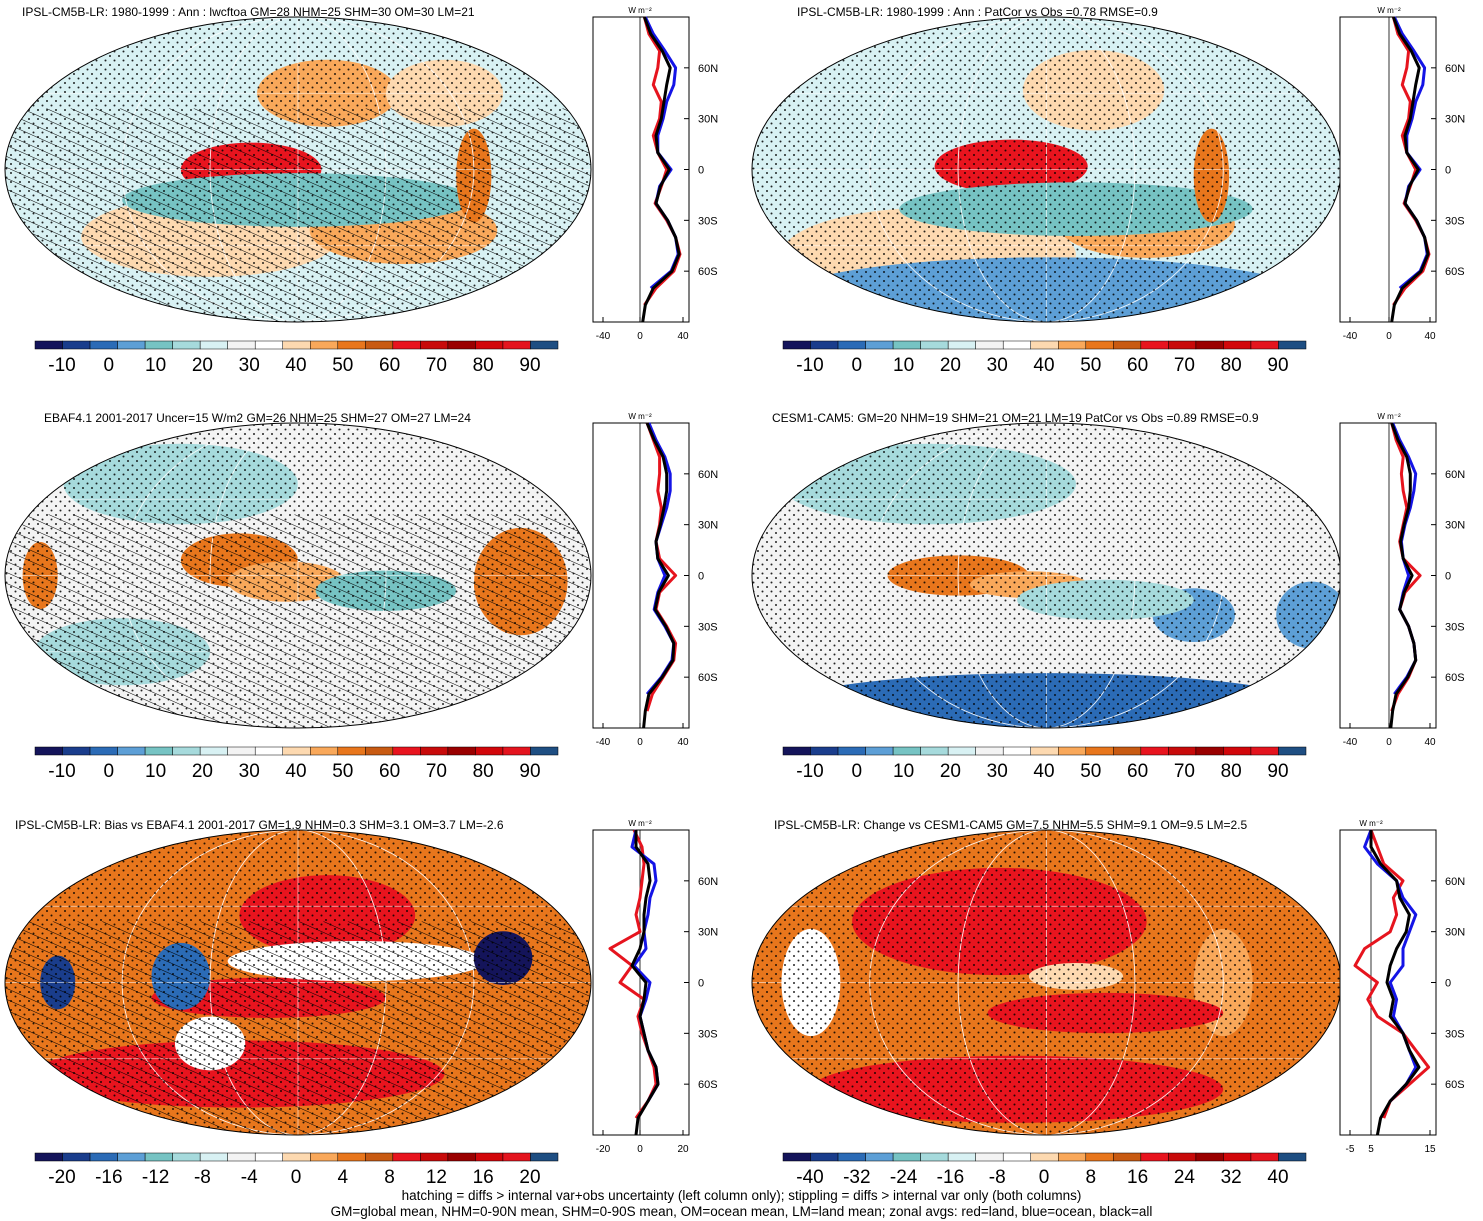 The image size is (1483, 1221). What do you see at coordinates (641, 575) in the screenshot?
I see `zonal-frame` at bounding box center [641, 575].